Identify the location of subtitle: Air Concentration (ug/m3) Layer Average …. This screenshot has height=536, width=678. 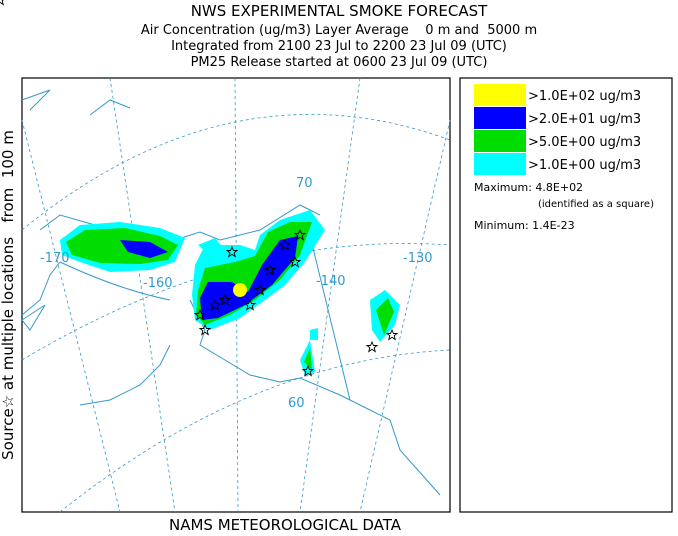
(339, 30).